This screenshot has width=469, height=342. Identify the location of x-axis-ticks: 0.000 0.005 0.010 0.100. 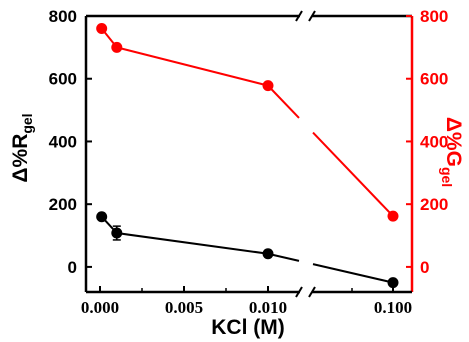
(246, 301).